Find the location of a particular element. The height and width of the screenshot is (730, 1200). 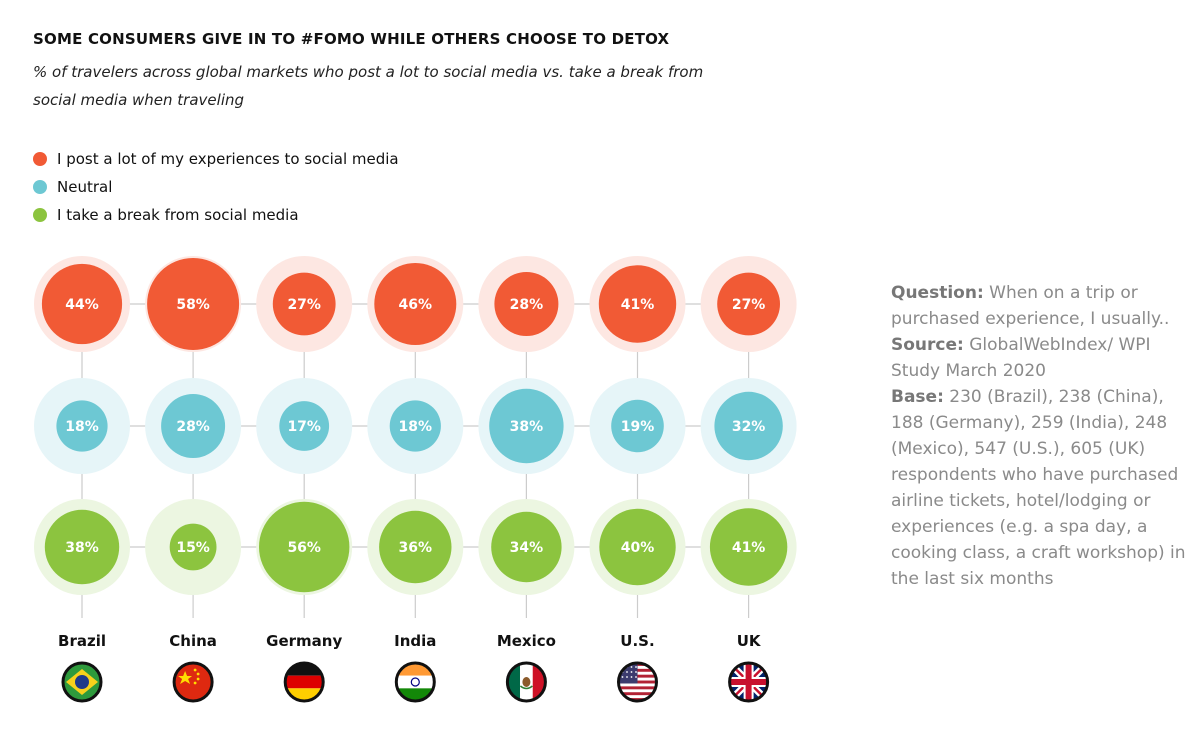

value-label: 34% is located at coordinates (527, 548).